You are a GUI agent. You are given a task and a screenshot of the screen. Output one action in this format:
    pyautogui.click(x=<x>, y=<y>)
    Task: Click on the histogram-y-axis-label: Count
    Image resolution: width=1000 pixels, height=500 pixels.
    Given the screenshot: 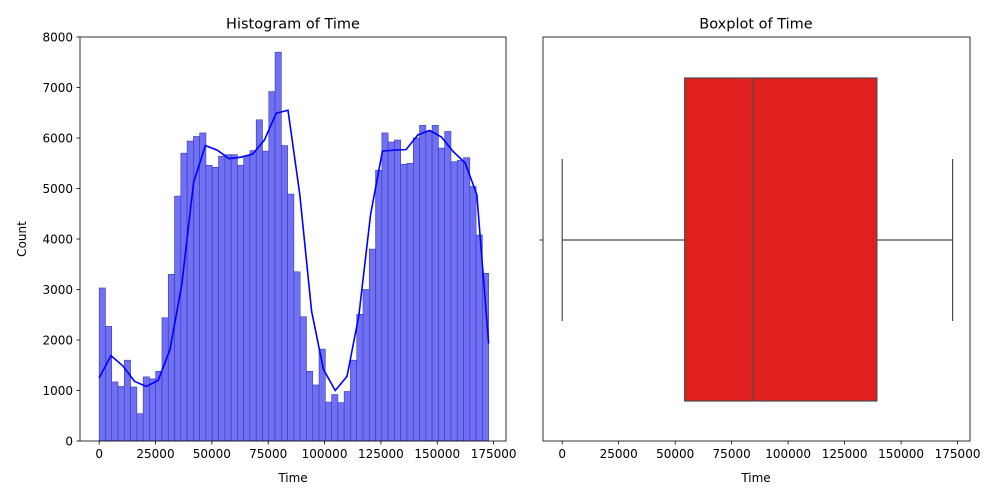 What is the action you would take?
    pyautogui.click(x=22, y=239)
    